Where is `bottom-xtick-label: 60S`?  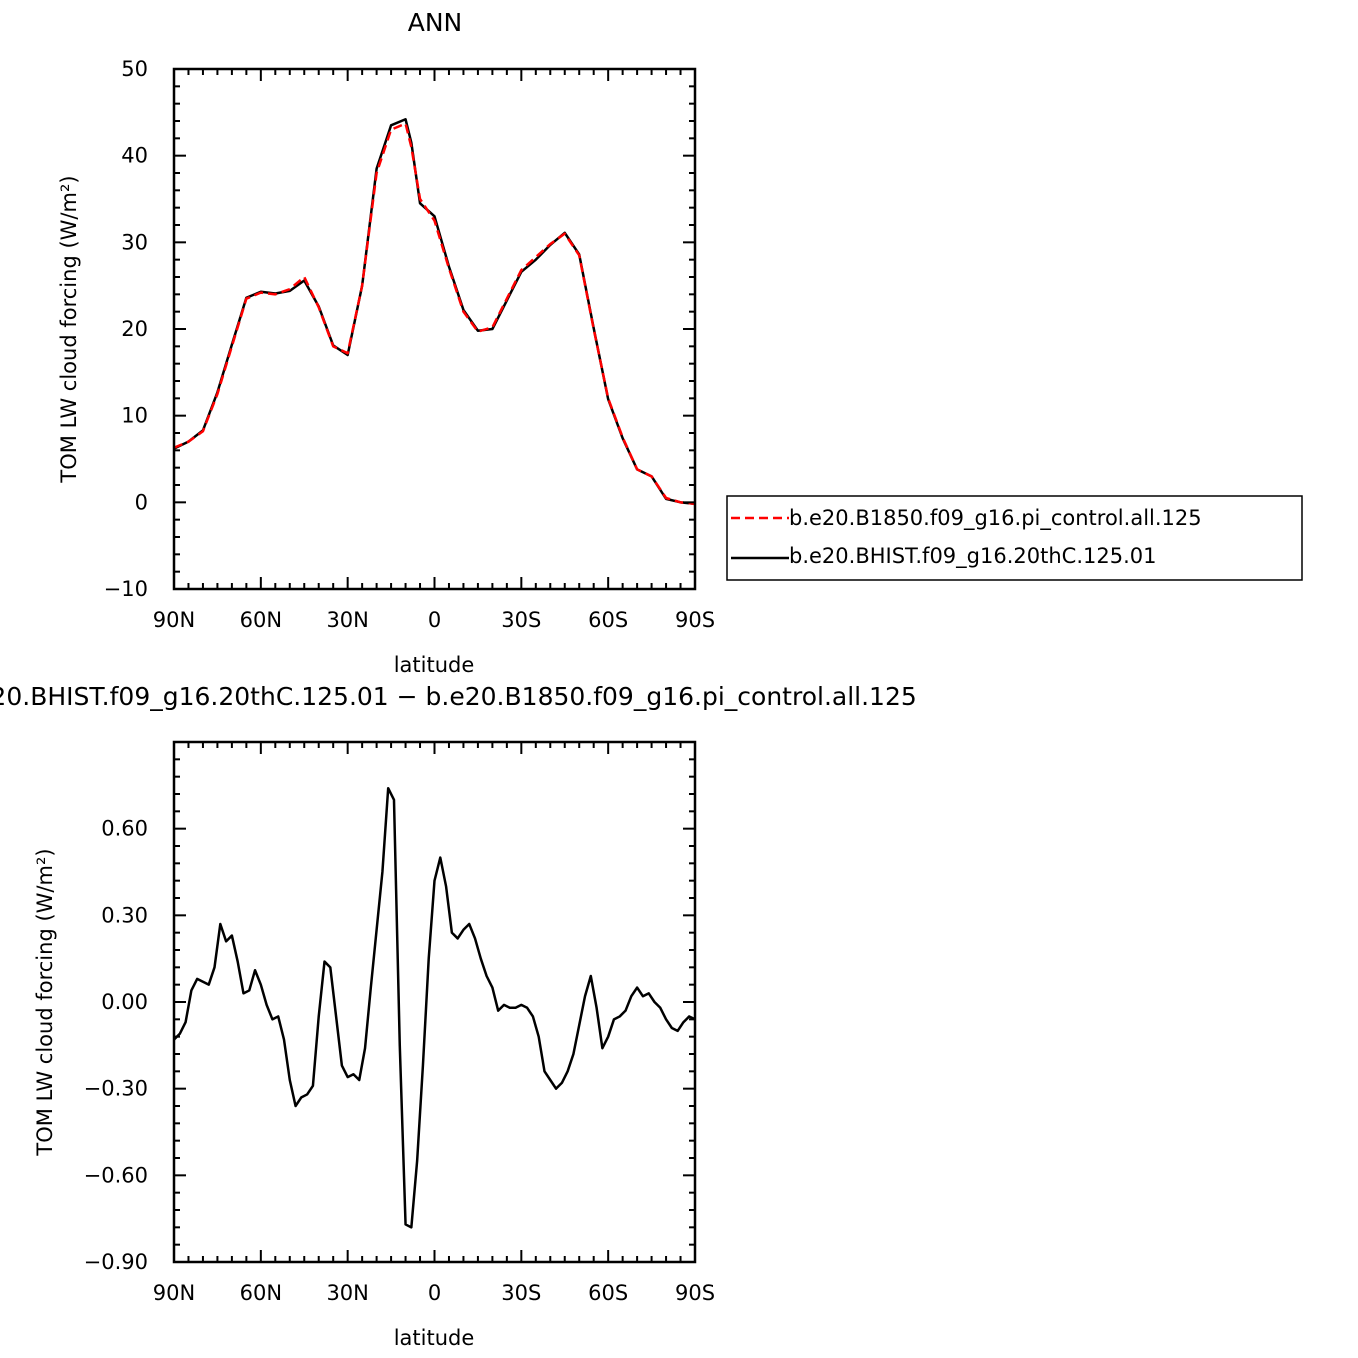 bottom-xtick-label: 60S is located at coordinates (608, 1293).